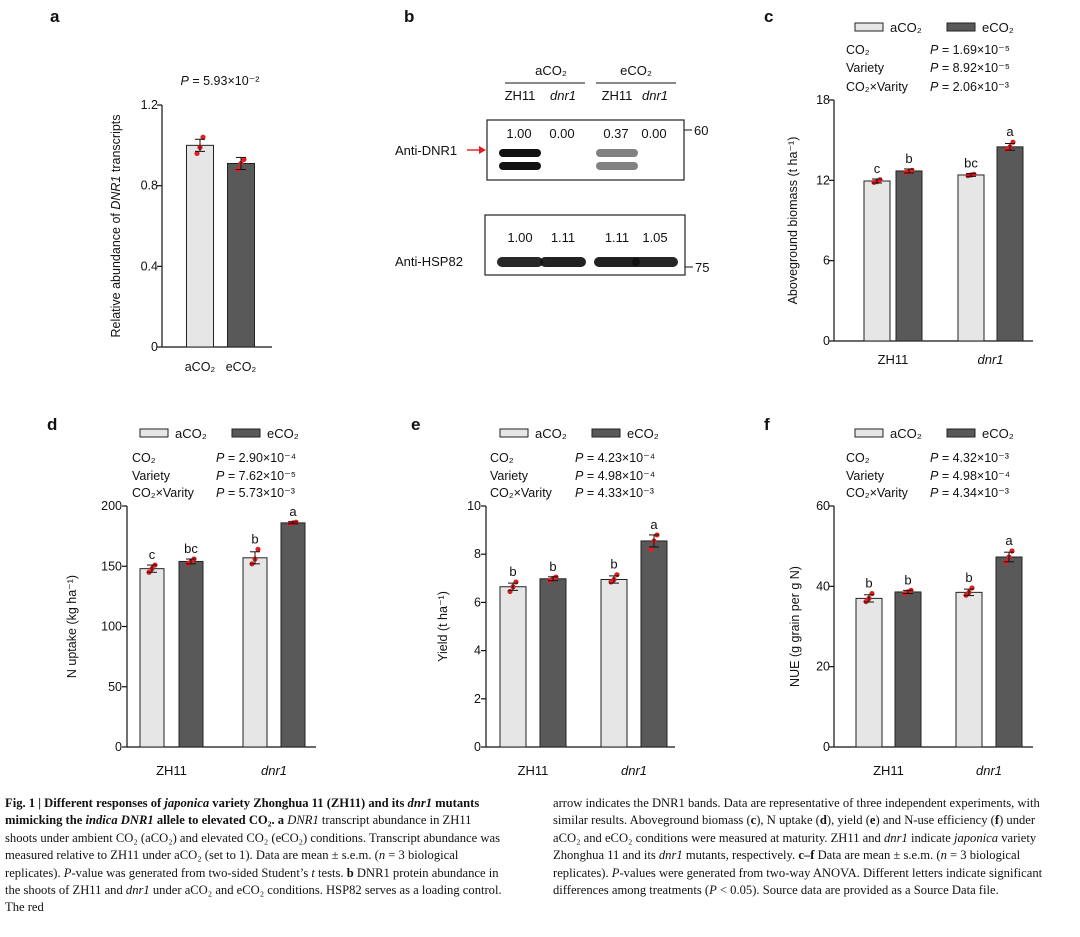 This screenshot has height=937, width=1080. What do you see at coordinates (974, 50) in the screenshot?
I see `stat-p-text: = 1.69×10⁻⁵` at bounding box center [974, 50].